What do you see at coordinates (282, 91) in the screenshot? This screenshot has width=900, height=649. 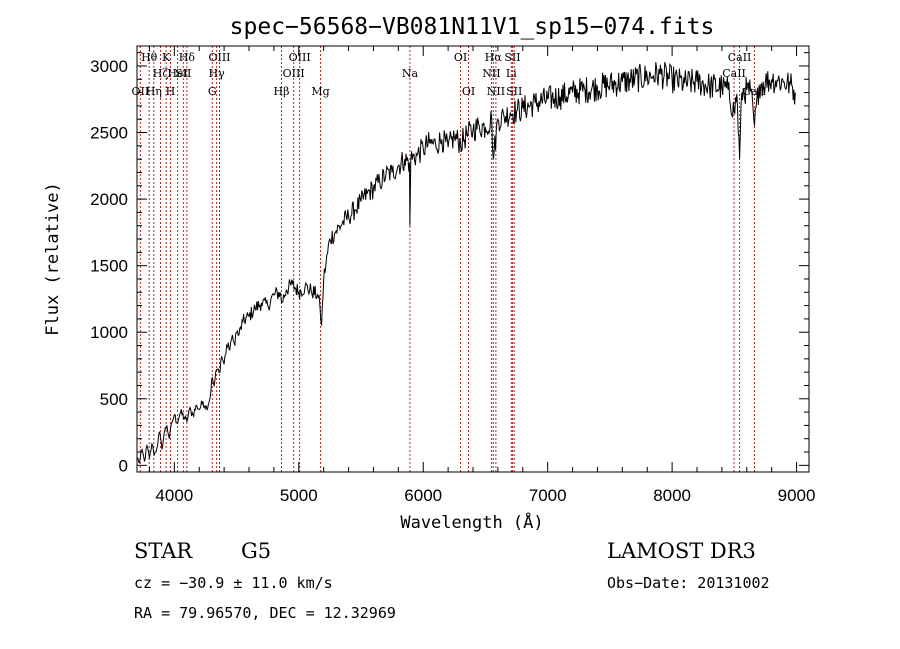 I see `spectral-line-label: Hβ` at bounding box center [282, 91].